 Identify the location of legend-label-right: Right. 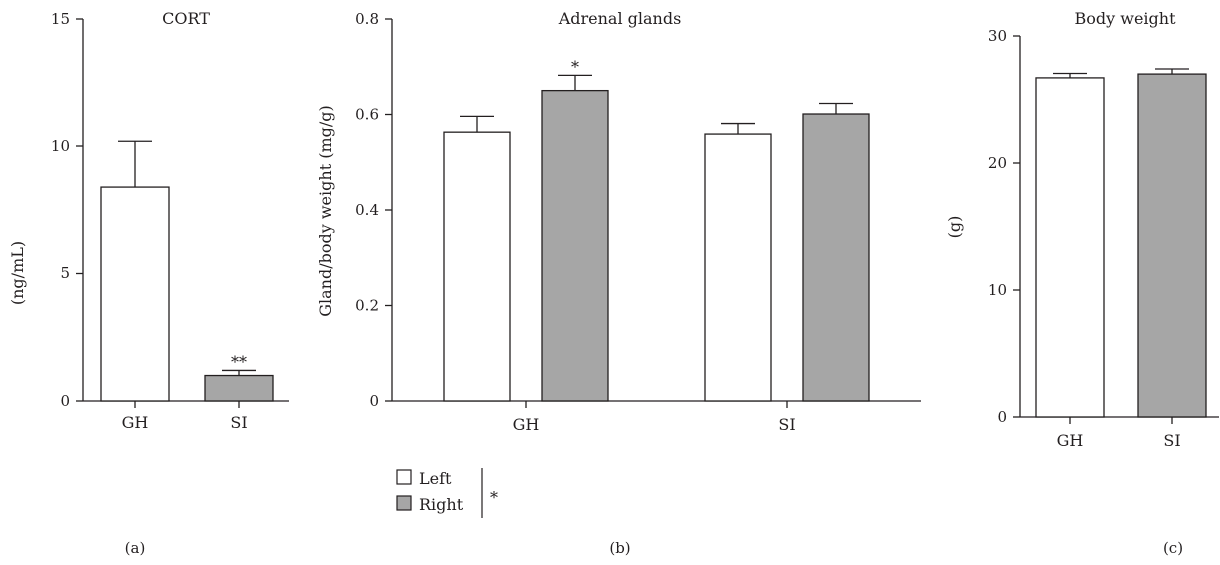
(441, 504).